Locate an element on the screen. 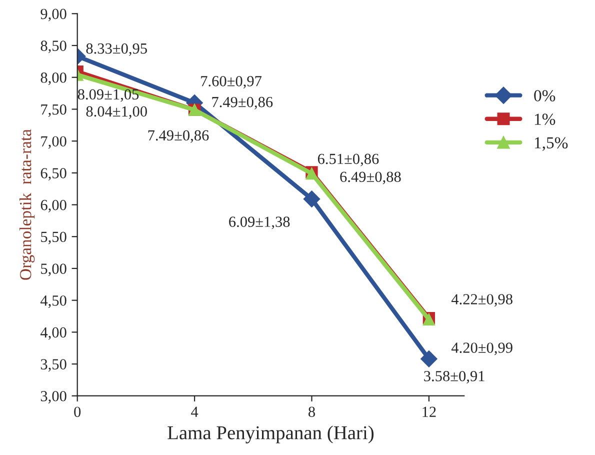 The width and height of the screenshot is (595, 455). data-label: 8.04±1,00 is located at coordinates (116, 112).